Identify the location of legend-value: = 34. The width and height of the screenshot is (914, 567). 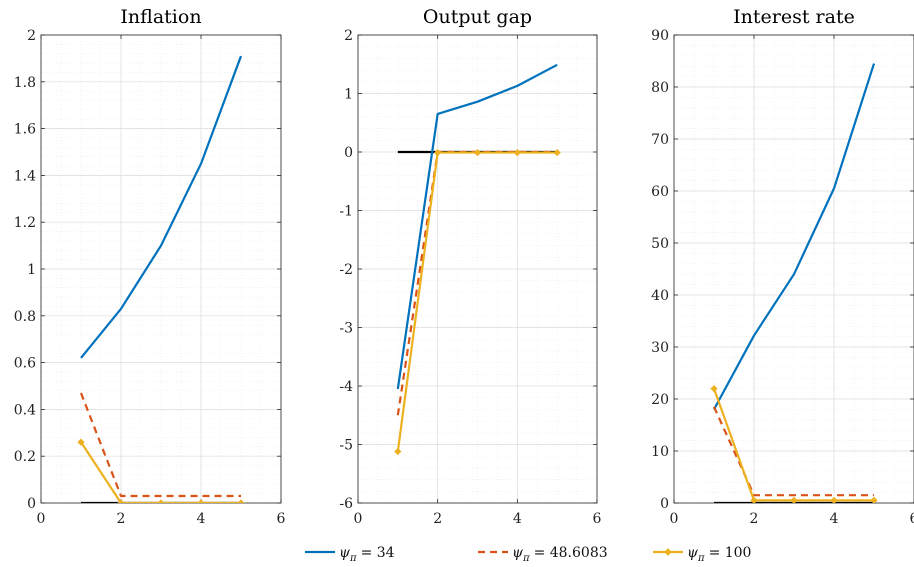
(378, 553).